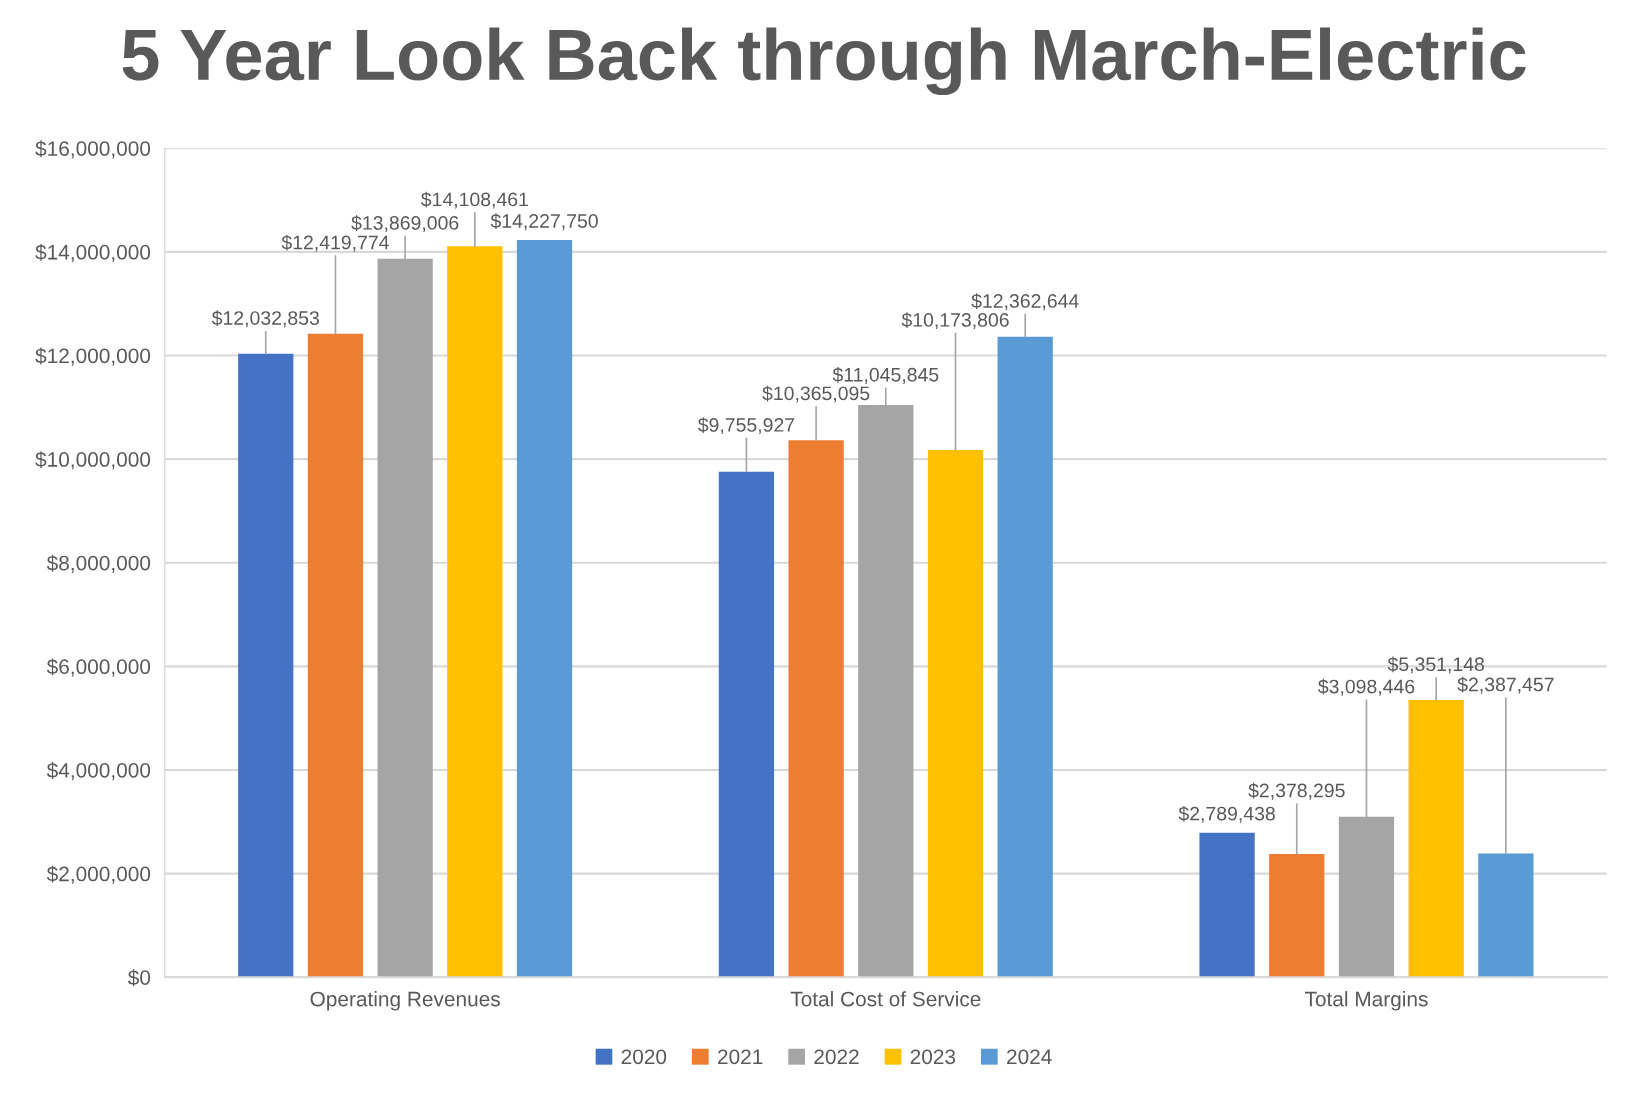 This screenshot has width=1648, height=1098. I want to click on data-label: $13,869,006, so click(405, 224).